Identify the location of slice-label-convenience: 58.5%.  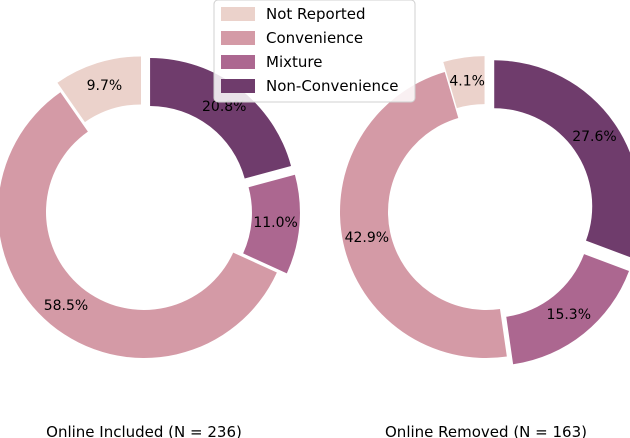
(66, 306).